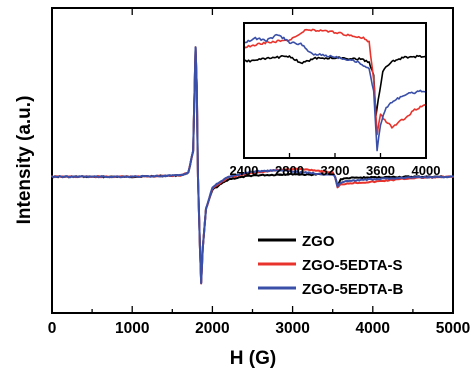 The image size is (475, 377). I want to click on x-tick-label-0: 0, so click(52, 328).